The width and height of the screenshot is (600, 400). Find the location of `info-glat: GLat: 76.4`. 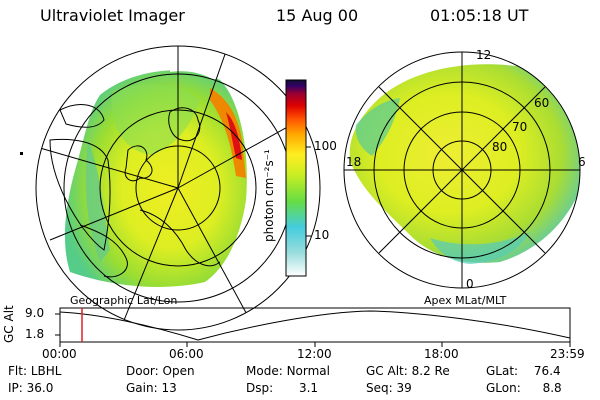

info-glat: GLat: 76.4 is located at coordinates (523, 371).